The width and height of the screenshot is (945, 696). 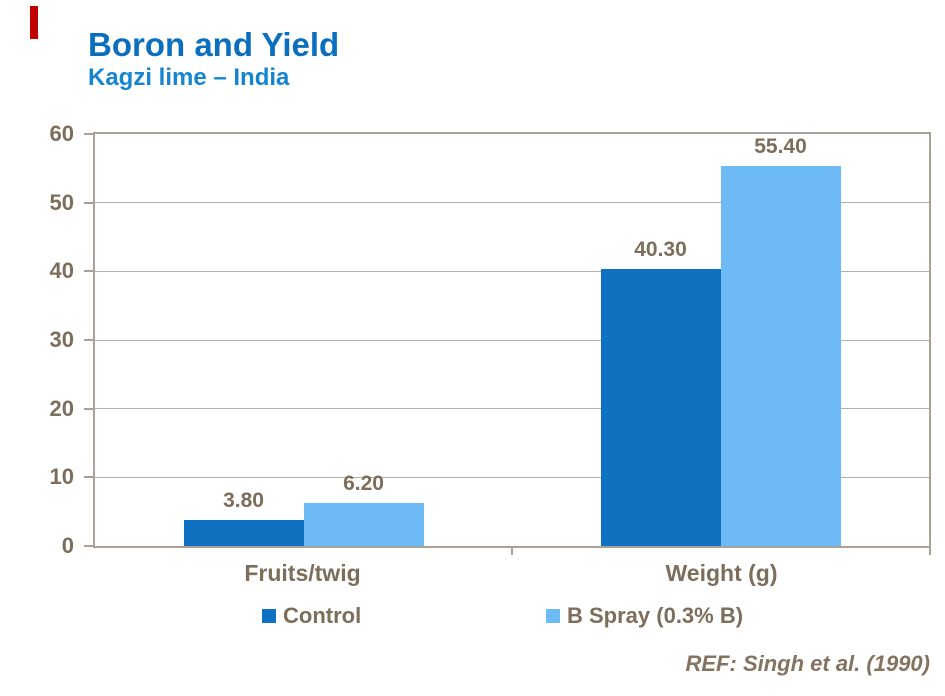 I want to click on legend: Control B Spray (0.3% B), so click(x=472, y=617).